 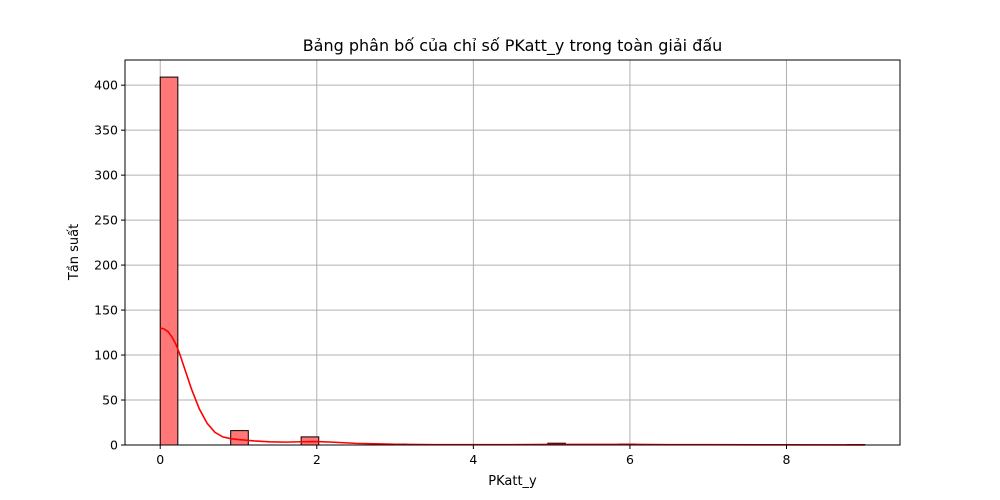 I want to click on x-tick-label: 8, so click(x=787, y=459).